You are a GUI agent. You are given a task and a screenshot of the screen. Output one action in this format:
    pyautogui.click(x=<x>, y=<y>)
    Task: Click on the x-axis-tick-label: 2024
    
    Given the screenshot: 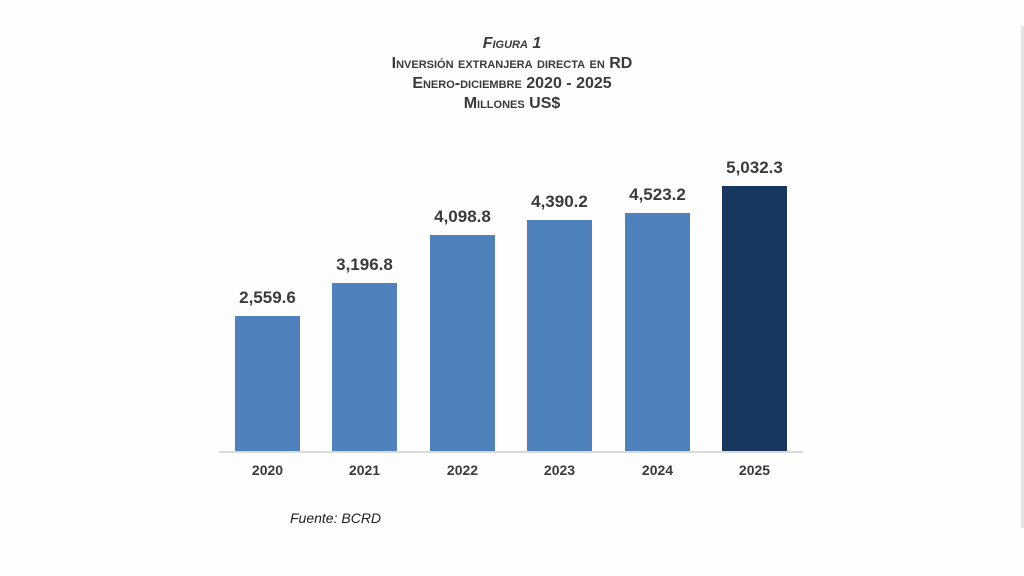 What is the action you would take?
    pyautogui.click(x=657, y=470)
    